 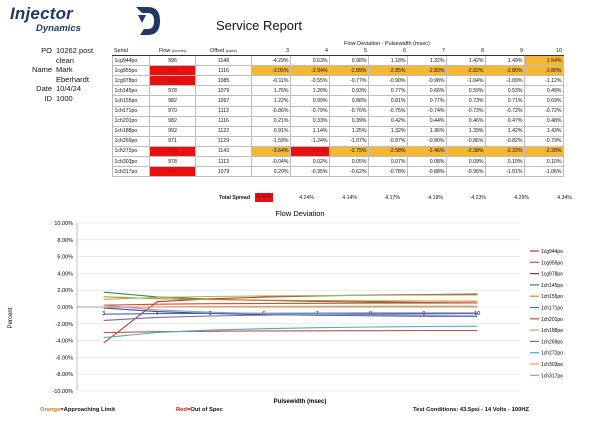 I want to click on cell-serial: 1ch155po, so click(x=131, y=101).